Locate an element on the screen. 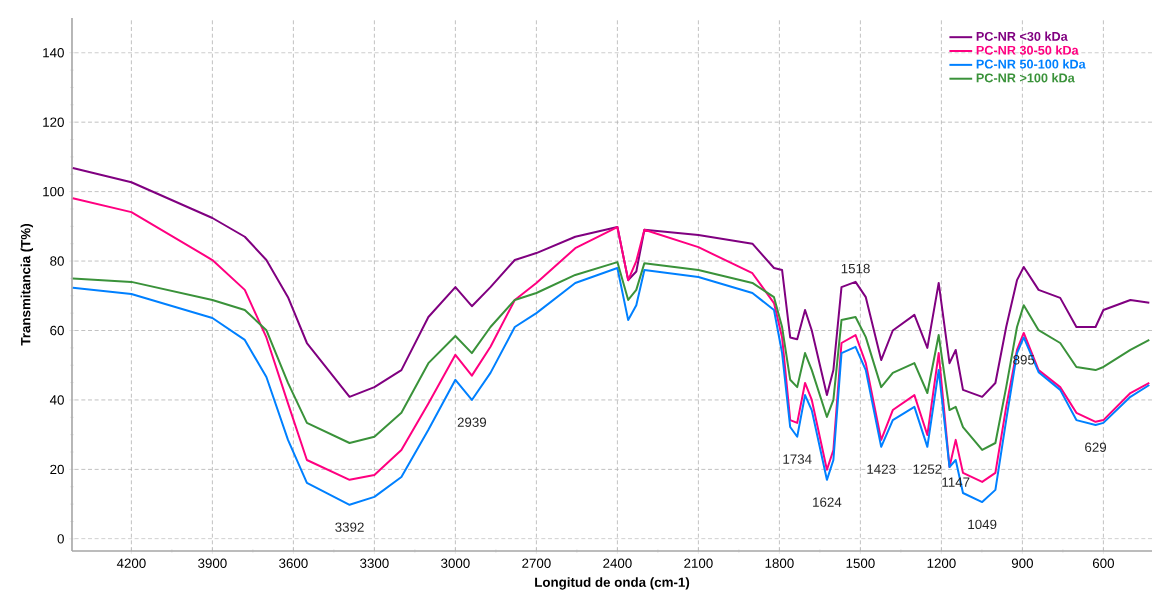 This screenshot has width=1152, height=600. y-tick-label: 120 is located at coordinates (53, 122).